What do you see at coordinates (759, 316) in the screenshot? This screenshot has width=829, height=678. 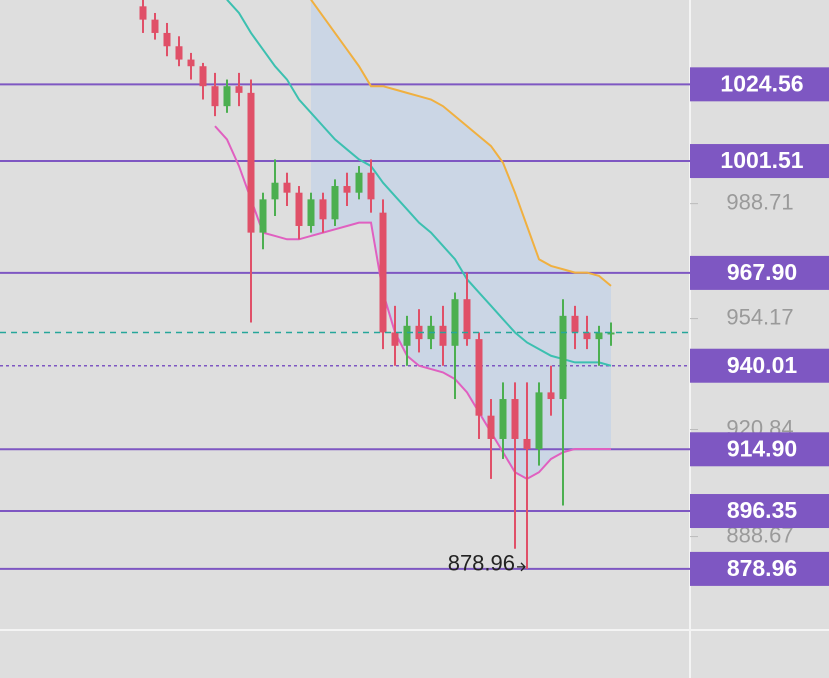 I see `y-tick-label: 954.17` at bounding box center [759, 316].